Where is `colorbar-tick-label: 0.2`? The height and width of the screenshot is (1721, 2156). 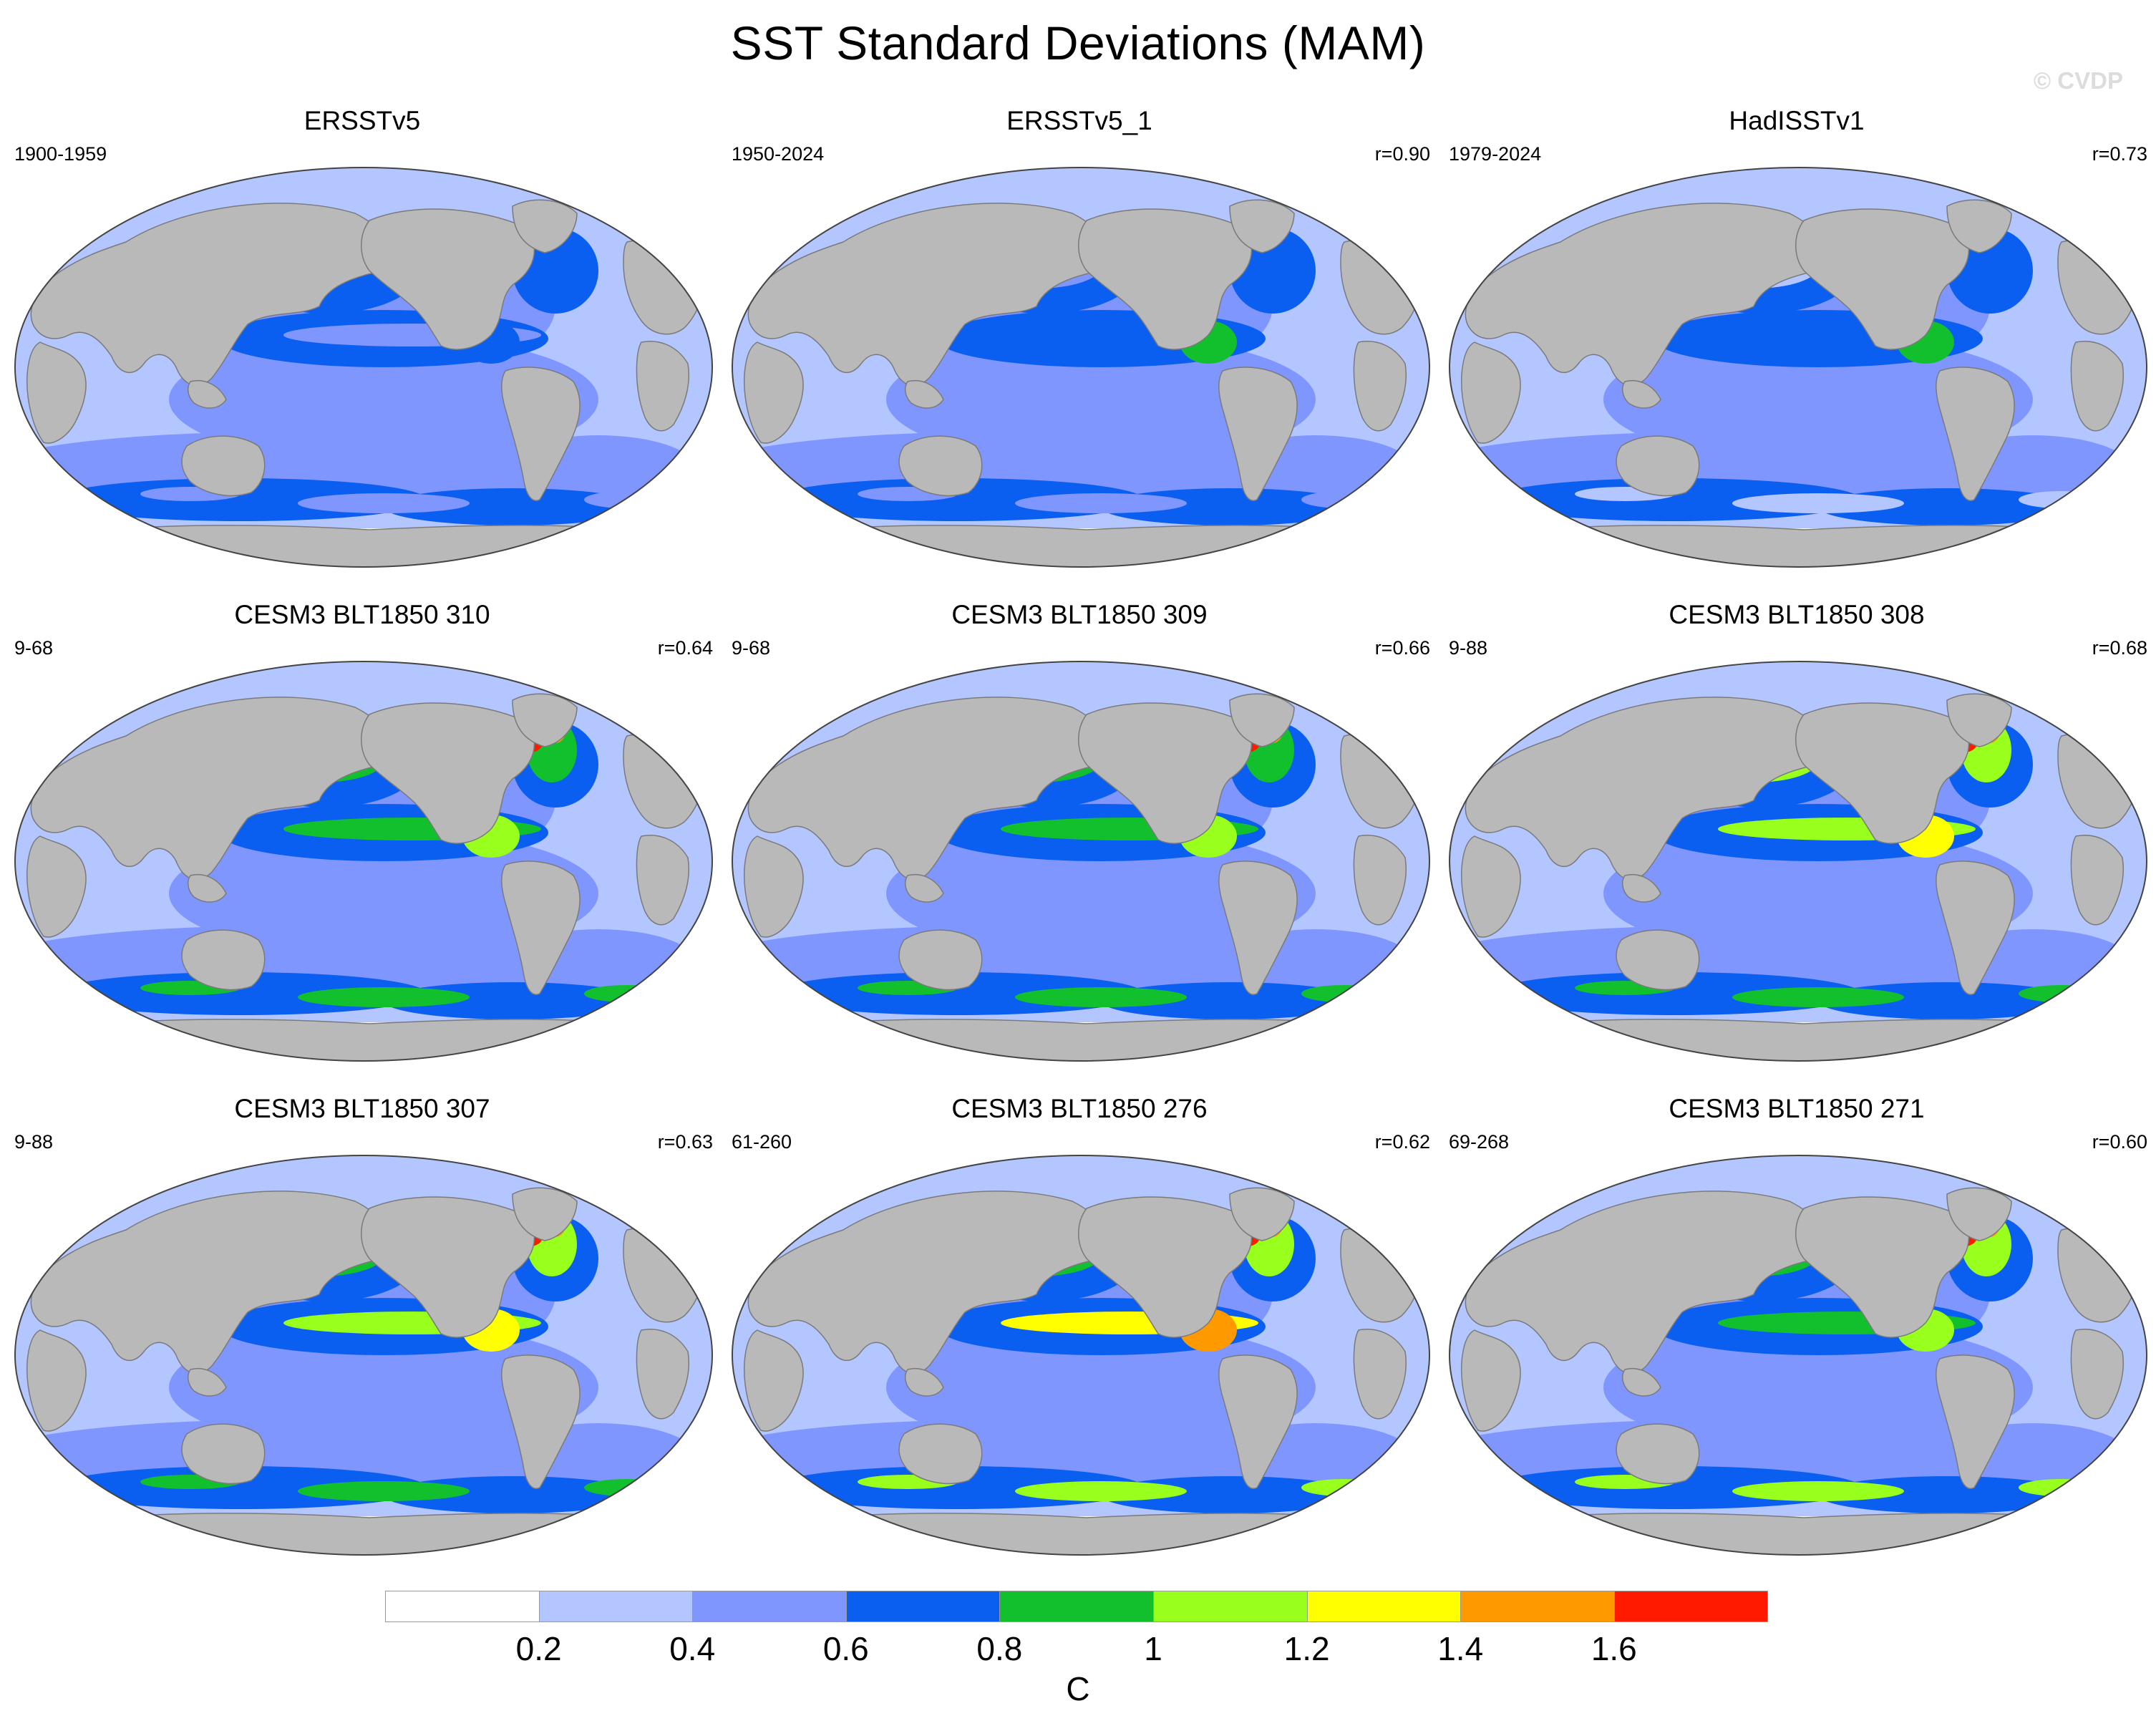 colorbar-tick-label: 0.2 is located at coordinates (539, 1649).